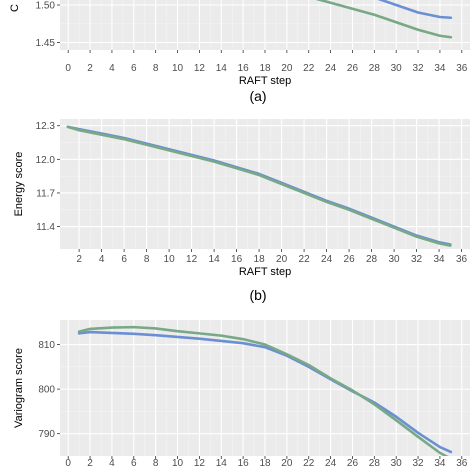  I want to click on y-tick-label: 11.4, so click(45, 227).